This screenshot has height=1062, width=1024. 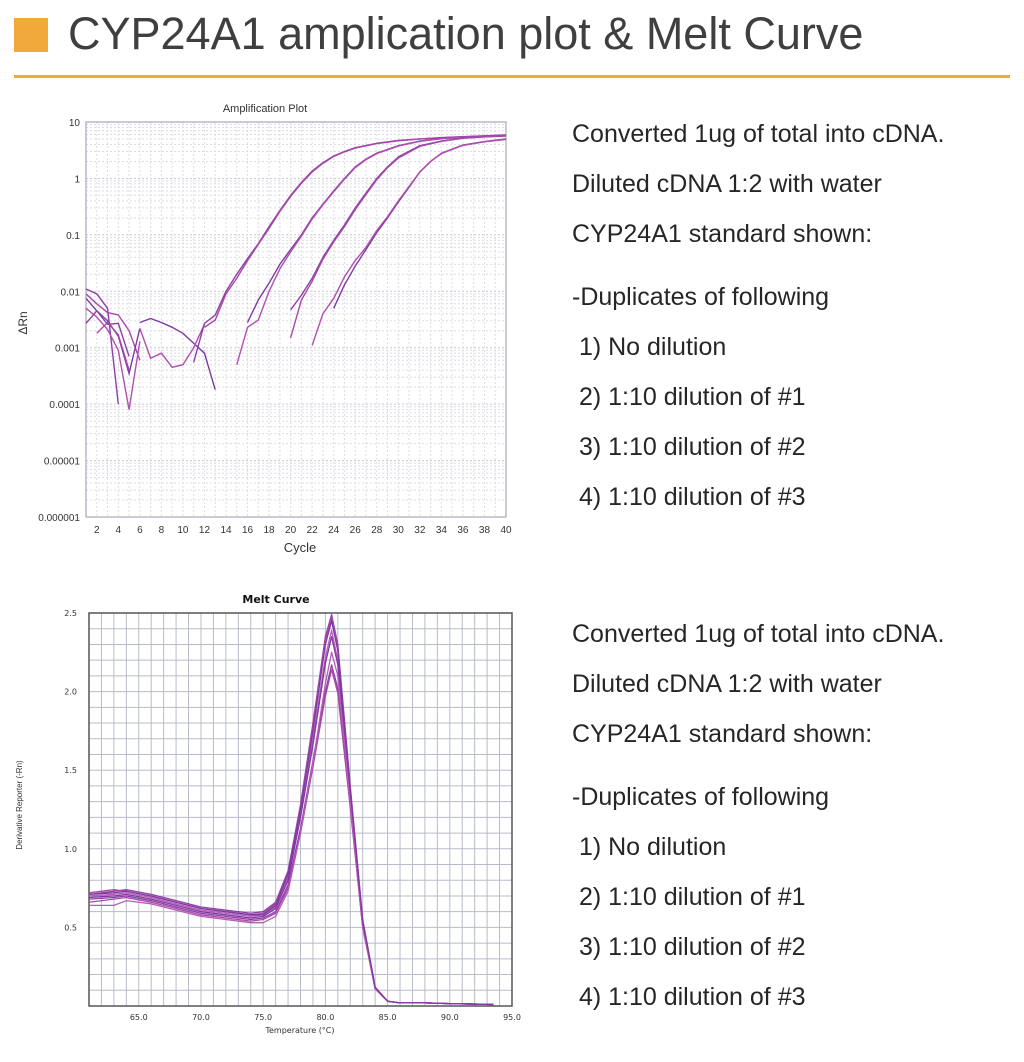 I want to click on y-axis-label: ΔRn, so click(x=23, y=322).